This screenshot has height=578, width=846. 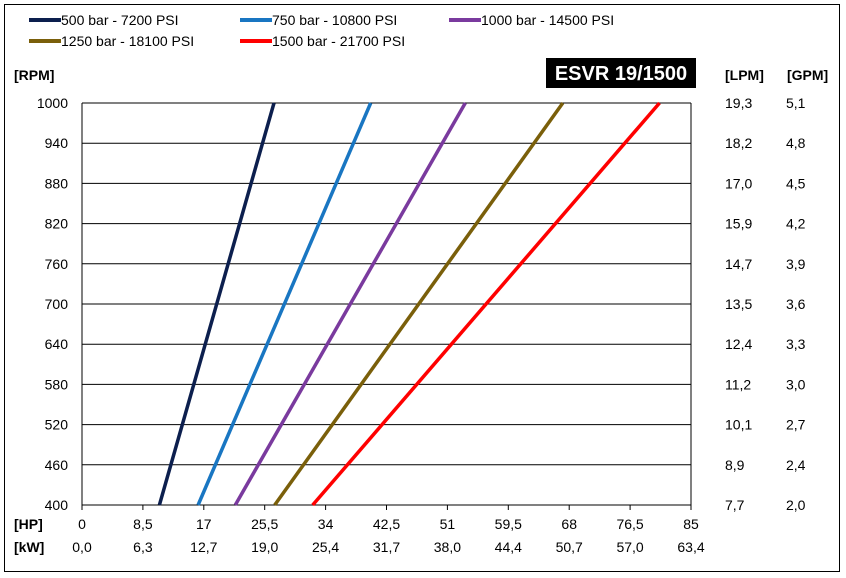 What do you see at coordinates (203, 547) in the screenshot?
I see `kw-tick-label: 12,7` at bounding box center [203, 547].